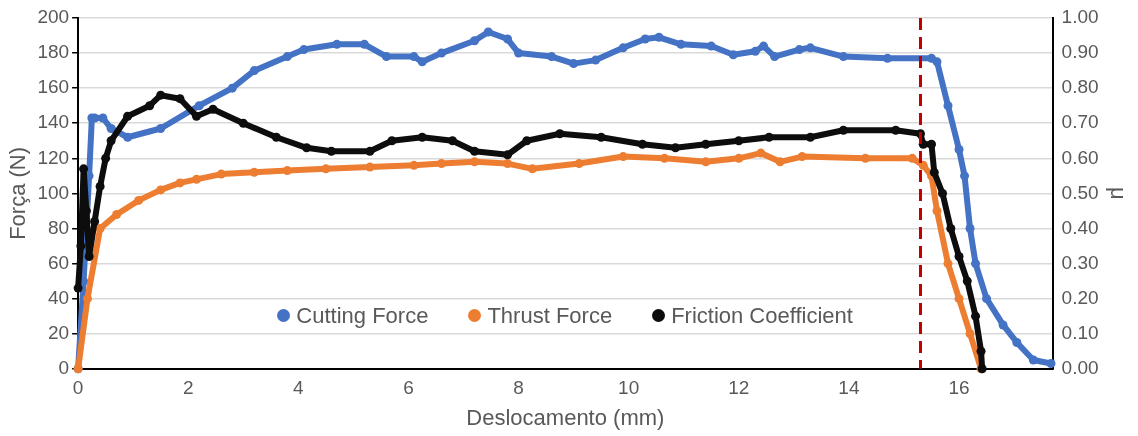 Image resolution: width=1138 pixels, height=436 pixels. What do you see at coordinates (1080, 368) in the screenshot?
I see `y2-tick-label: 0.00` at bounding box center [1080, 368].